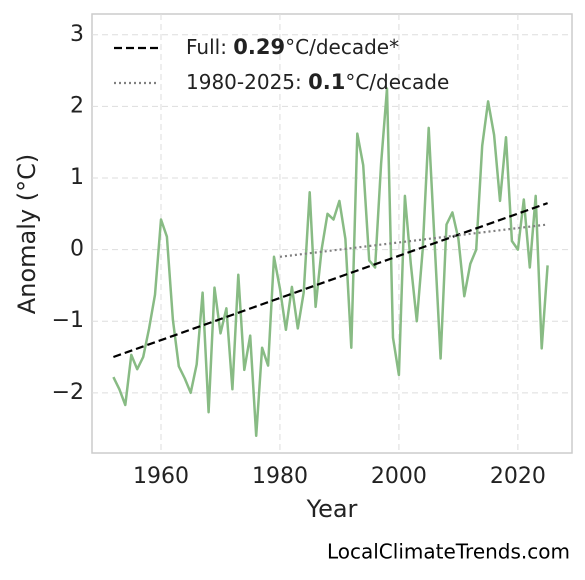 Image resolution: width=585 pixels, height=580 pixels. I want to click on y-tick-label: −2, so click(68, 392).